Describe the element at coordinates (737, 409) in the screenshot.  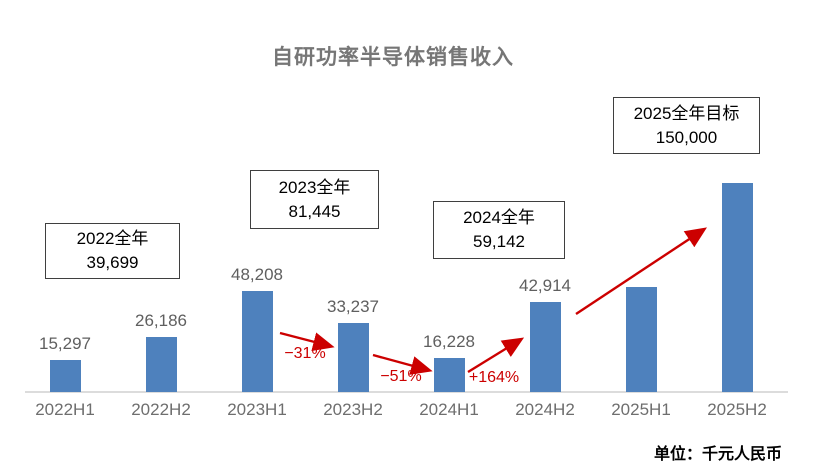
I see `x-tick-2025H2: 2025H2` at that location.